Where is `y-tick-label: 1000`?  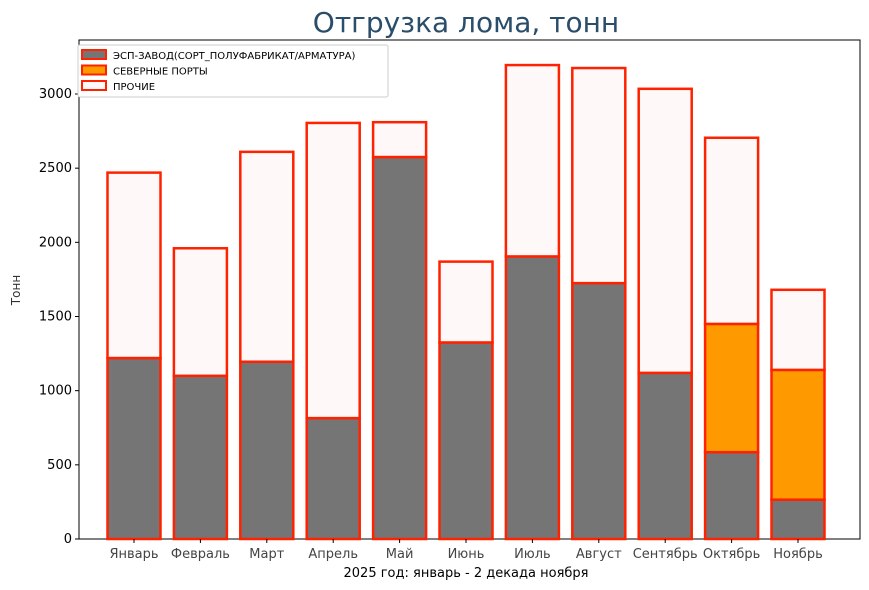 y-tick-label: 1000 is located at coordinates (55, 391).